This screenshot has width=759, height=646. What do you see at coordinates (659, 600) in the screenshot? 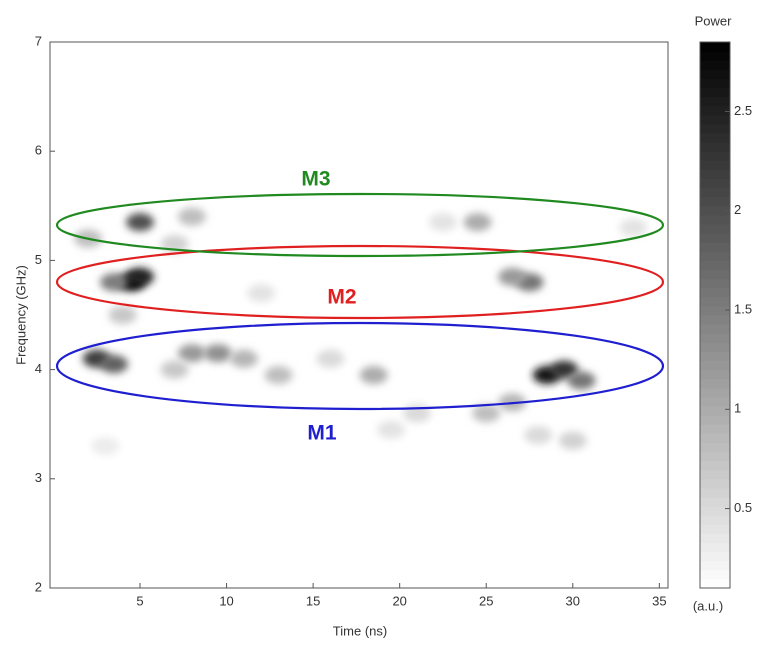
I see `x-tick-label: 35` at bounding box center [659, 600].